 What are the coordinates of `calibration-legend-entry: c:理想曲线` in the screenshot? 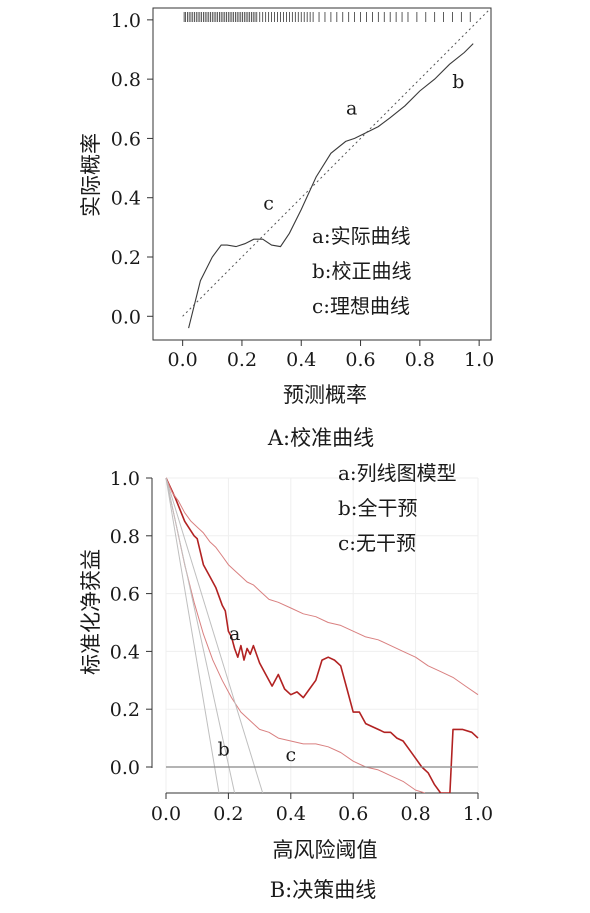 It's located at (361, 306).